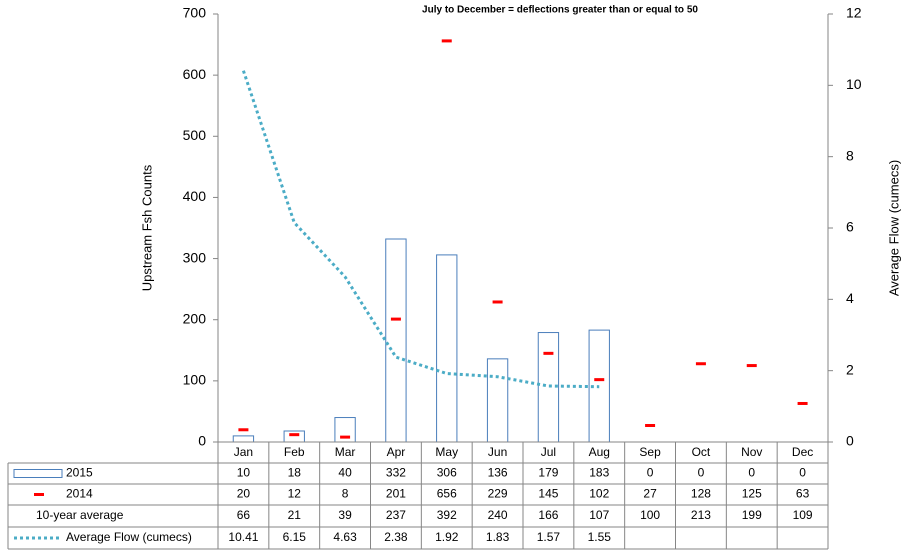  What do you see at coordinates (447, 515) in the screenshot?
I see `table-value: 392` at bounding box center [447, 515].